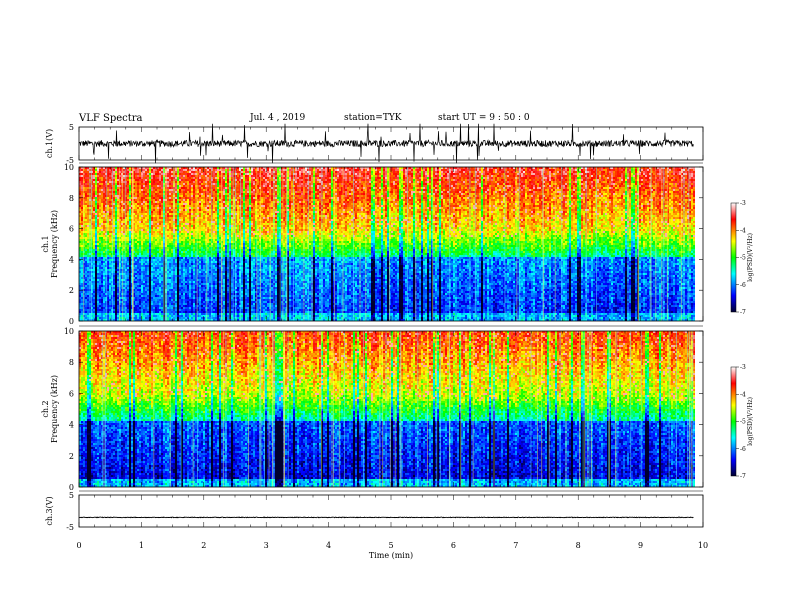 Image resolution: width=792 pixels, height=612 pixels. What do you see at coordinates (141, 545) in the screenshot?
I see `xtick-1: 1` at bounding box center [141, 545].